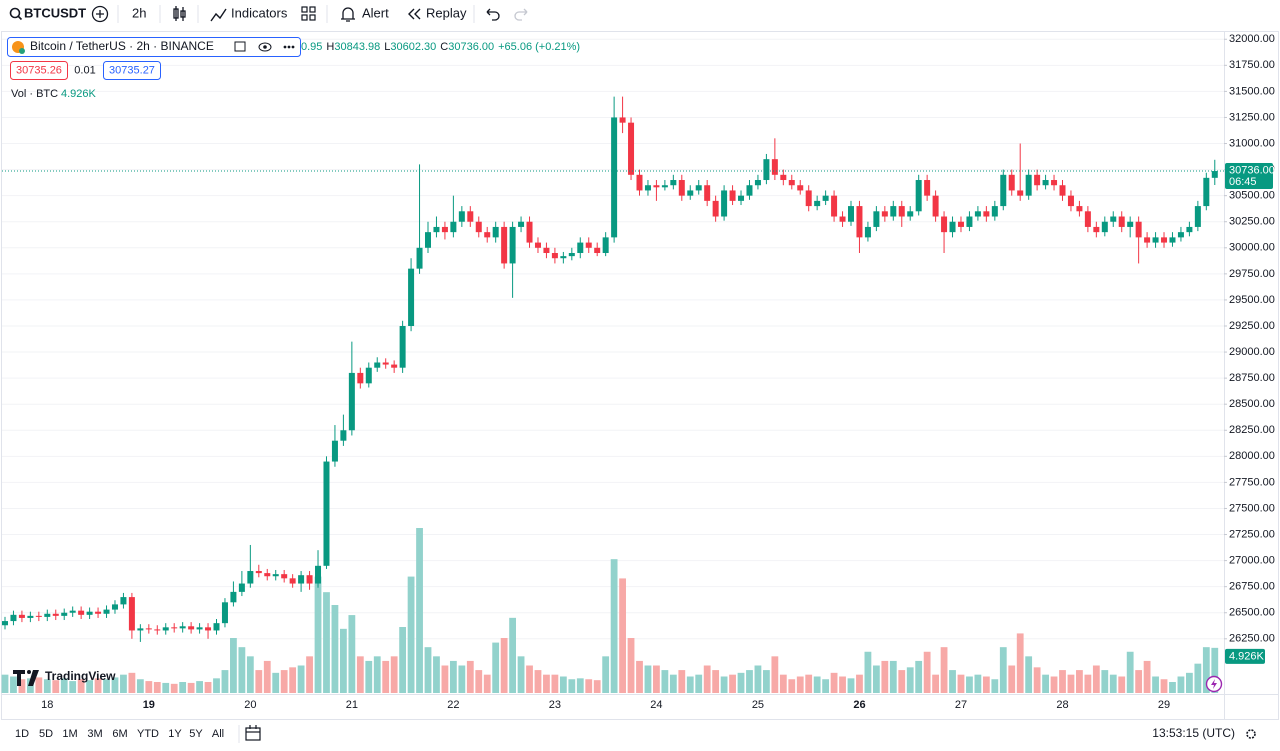  Describe the element at coordinates (446, 12) in the screenshot. I see `replay-button: Replay` at that location.